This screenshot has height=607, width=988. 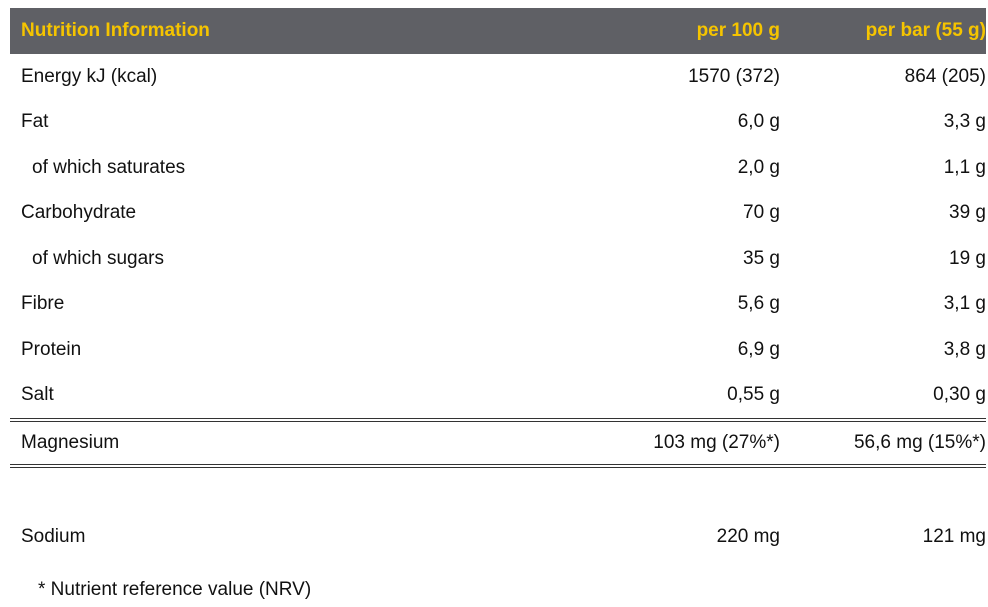 I want to click on row-label: Carbohydrate, so click(x=79, y=213).